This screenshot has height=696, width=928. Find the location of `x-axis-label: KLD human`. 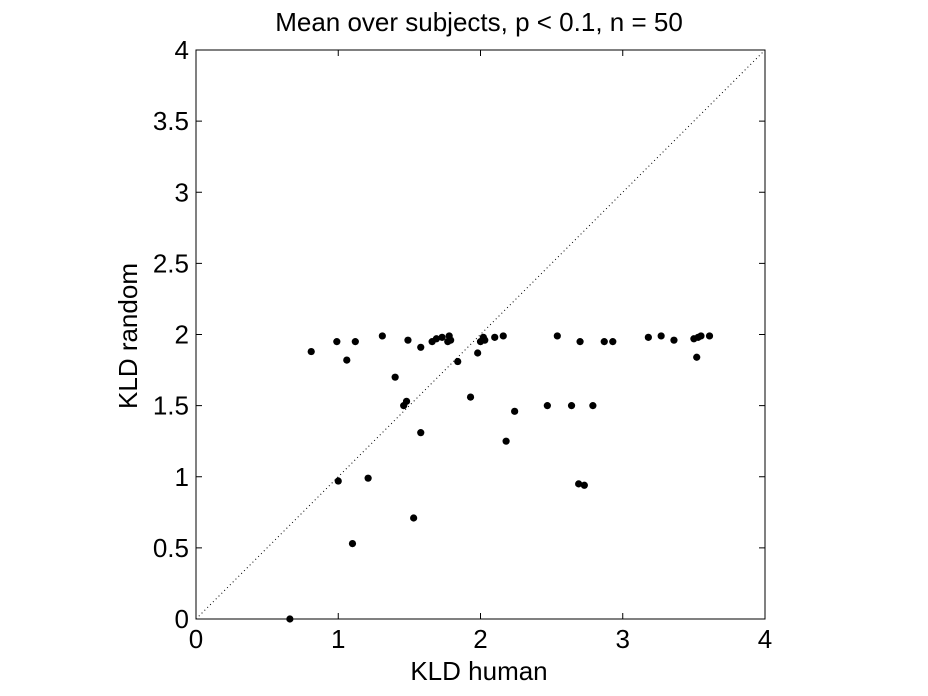

x-axis-label: KLD human is located at coordinates (478, 671).